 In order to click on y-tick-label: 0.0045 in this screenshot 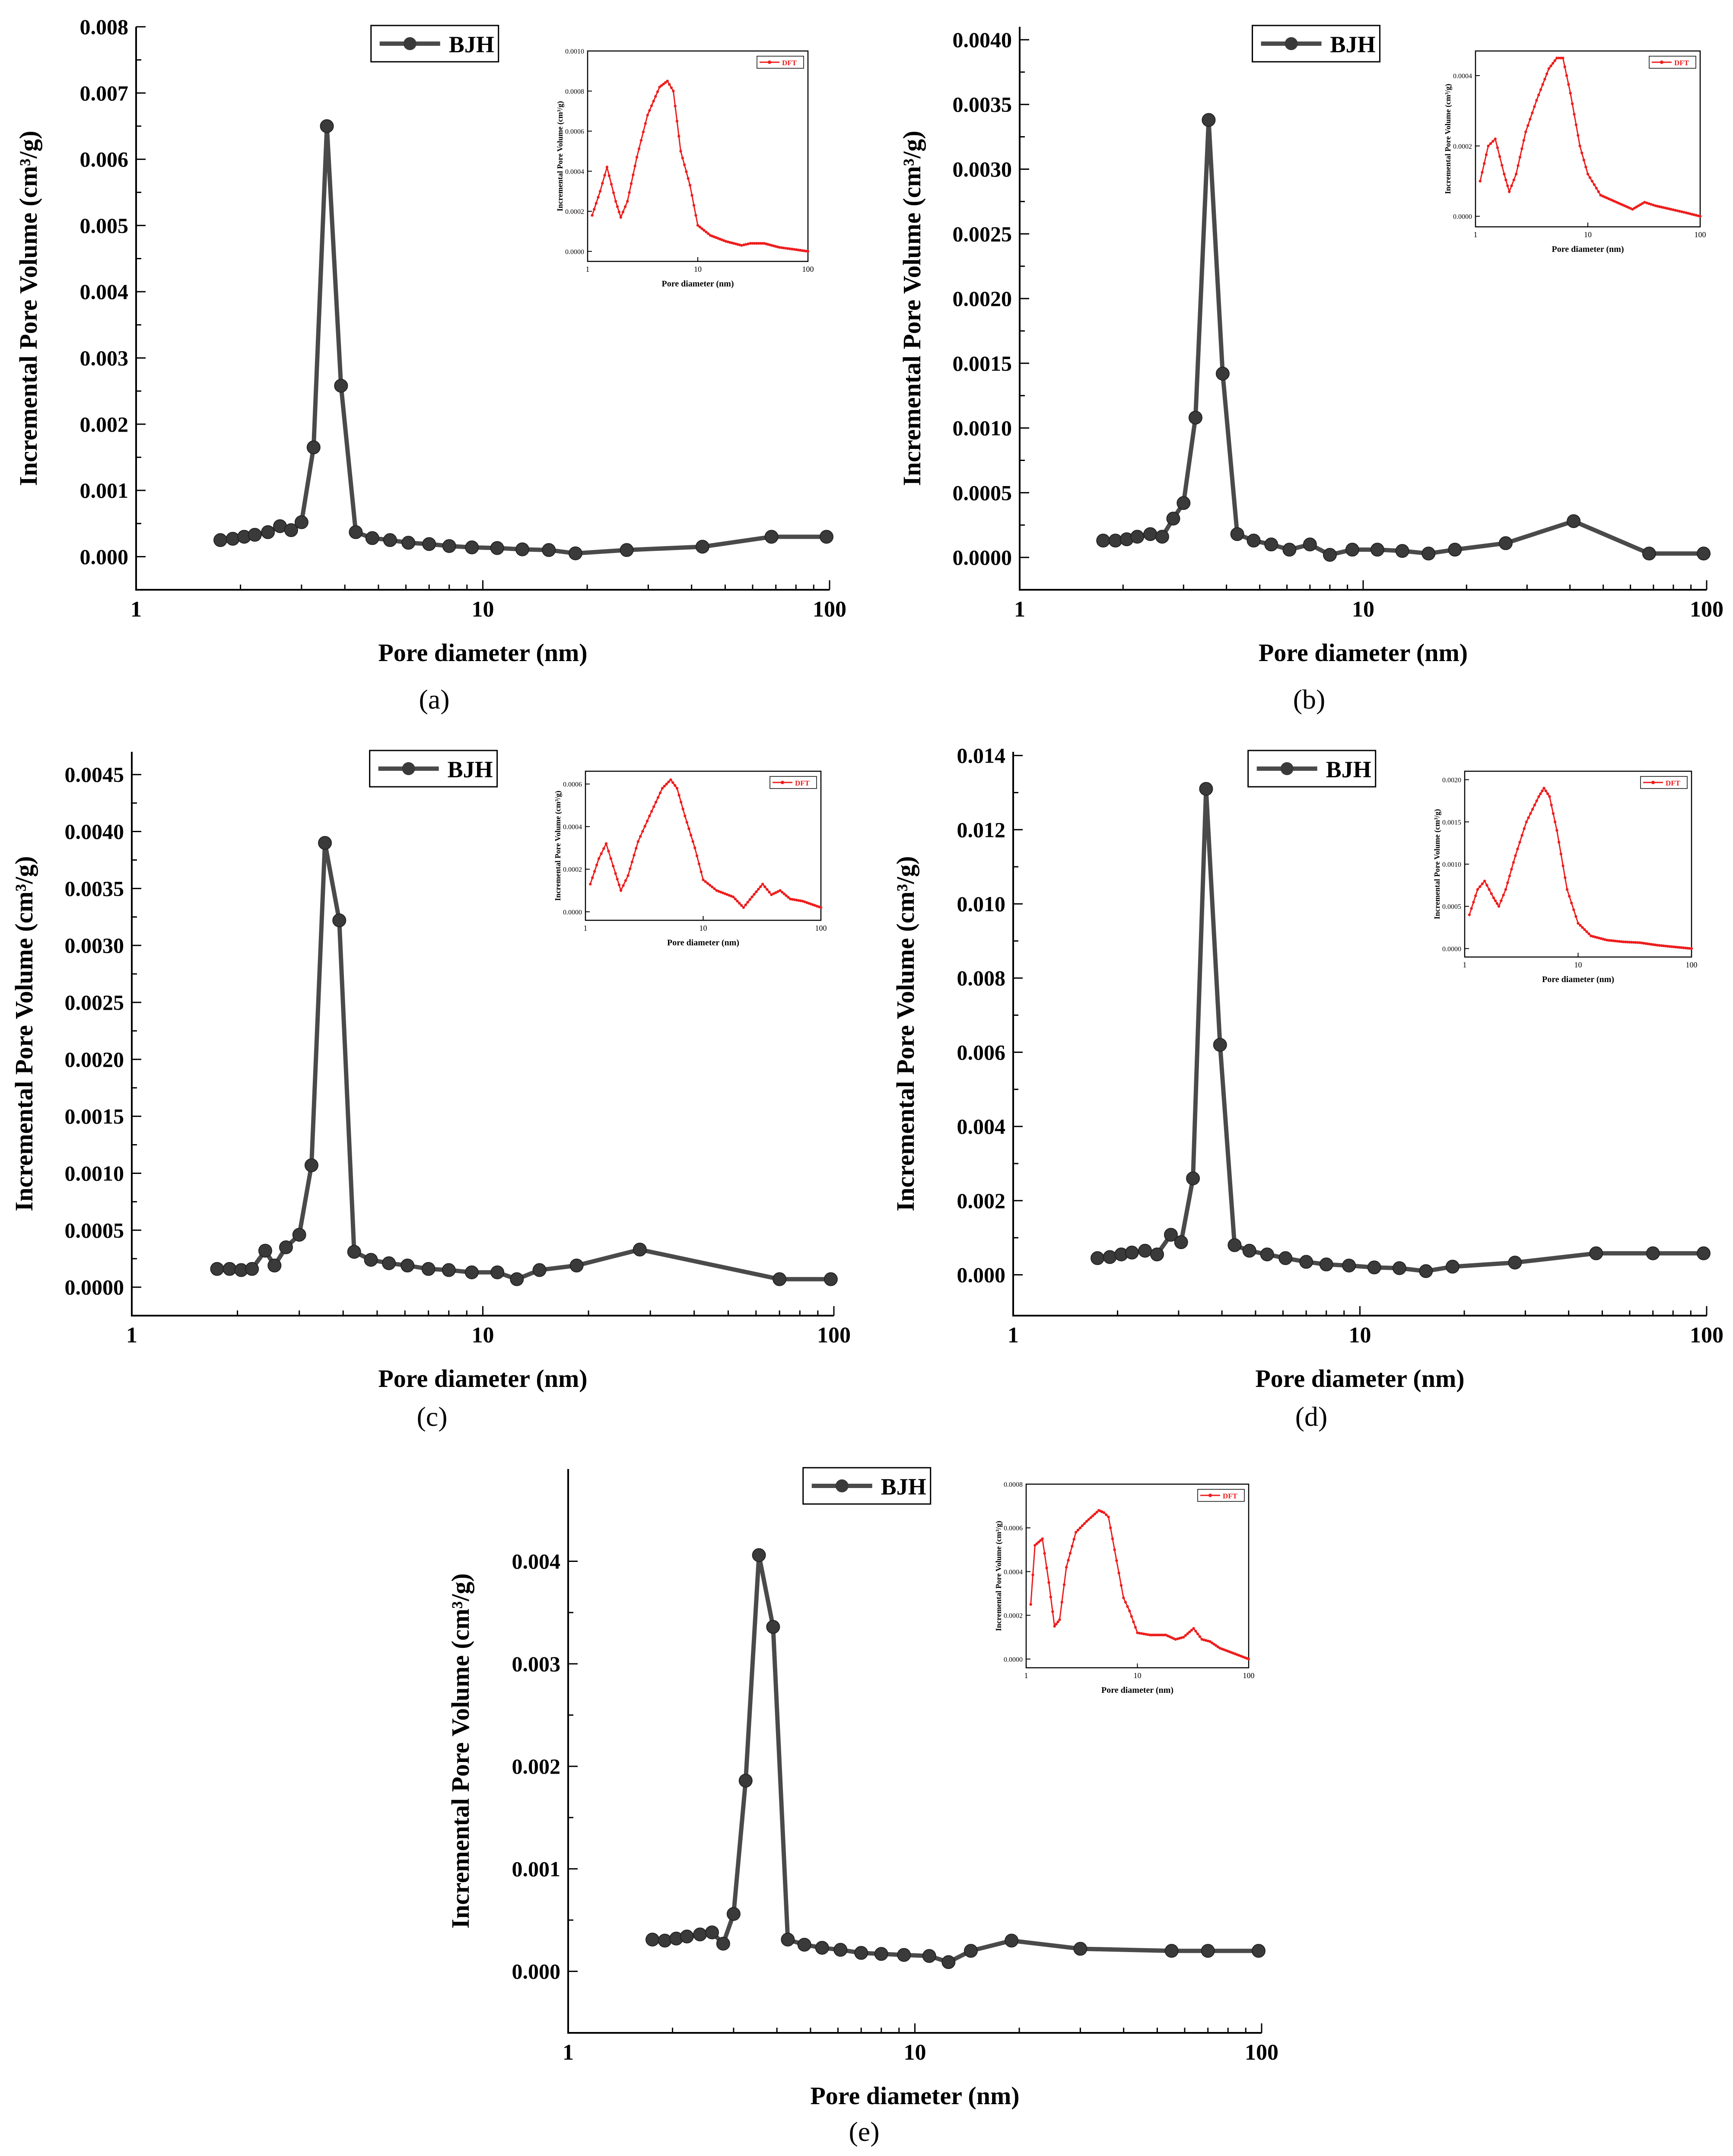, I will do `click(94, 775)`.